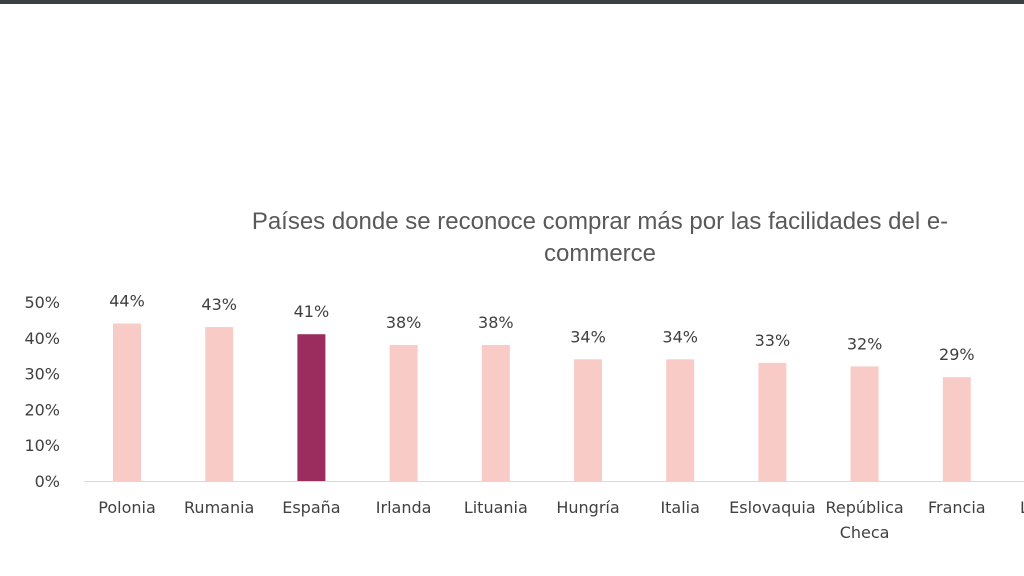 The height and width of the screenshot is (576, 1024). Describe the element at coordinates (42, 338) in the screenshot. I see `y-tick-label: 40%` at that location.